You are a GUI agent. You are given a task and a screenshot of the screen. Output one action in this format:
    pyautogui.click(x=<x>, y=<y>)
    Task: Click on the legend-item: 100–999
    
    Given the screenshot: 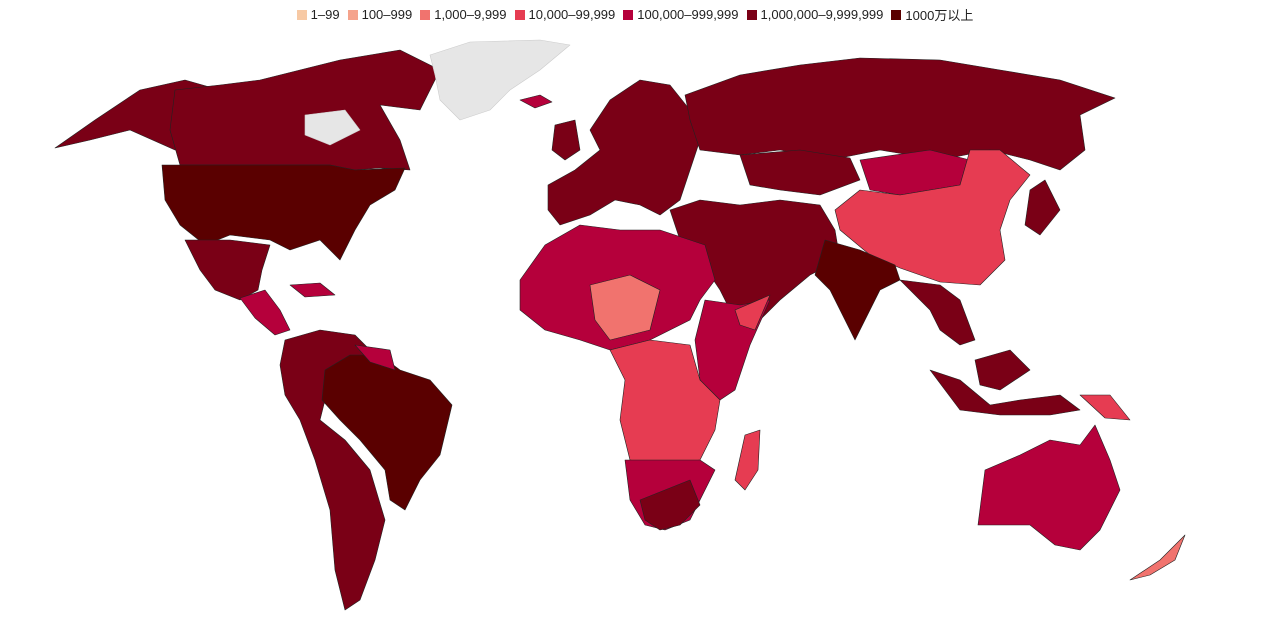 What is the action you would take?
    pyautogui.click(x=380, y=14)
    